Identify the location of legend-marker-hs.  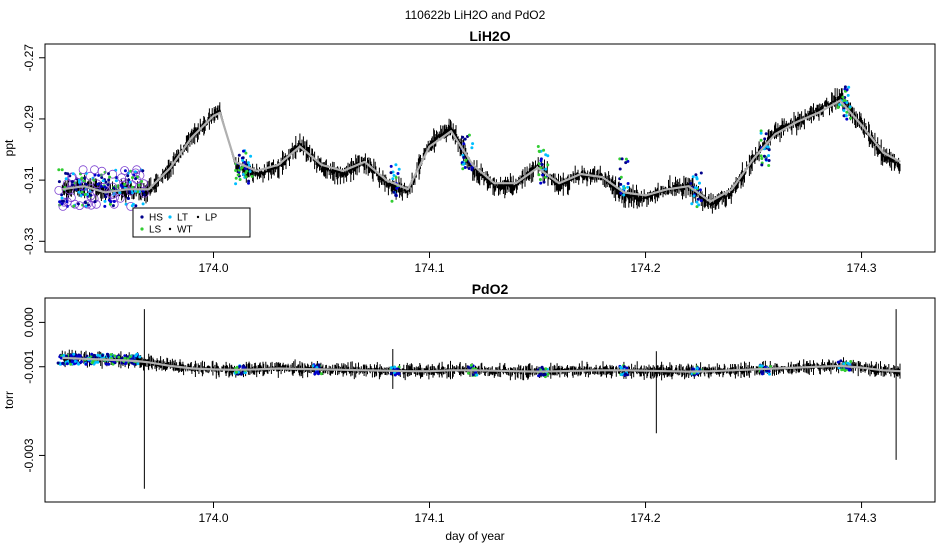
(142, 217).